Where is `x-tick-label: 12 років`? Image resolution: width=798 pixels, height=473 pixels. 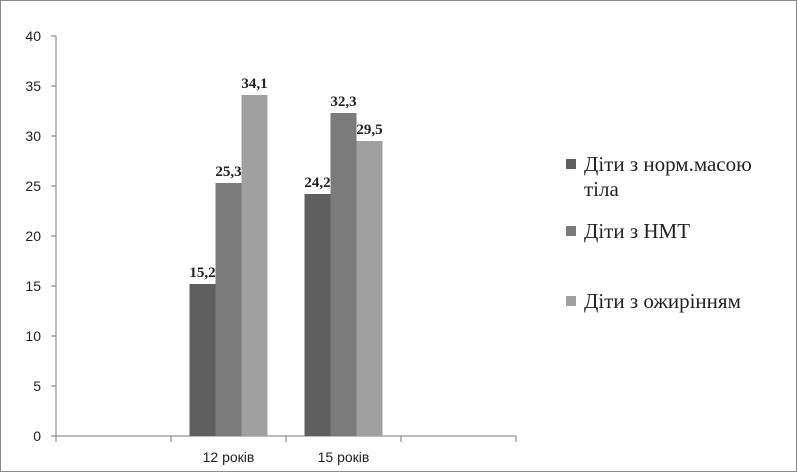
x-tick-label: 12 років is located at coordinates (229, 457).